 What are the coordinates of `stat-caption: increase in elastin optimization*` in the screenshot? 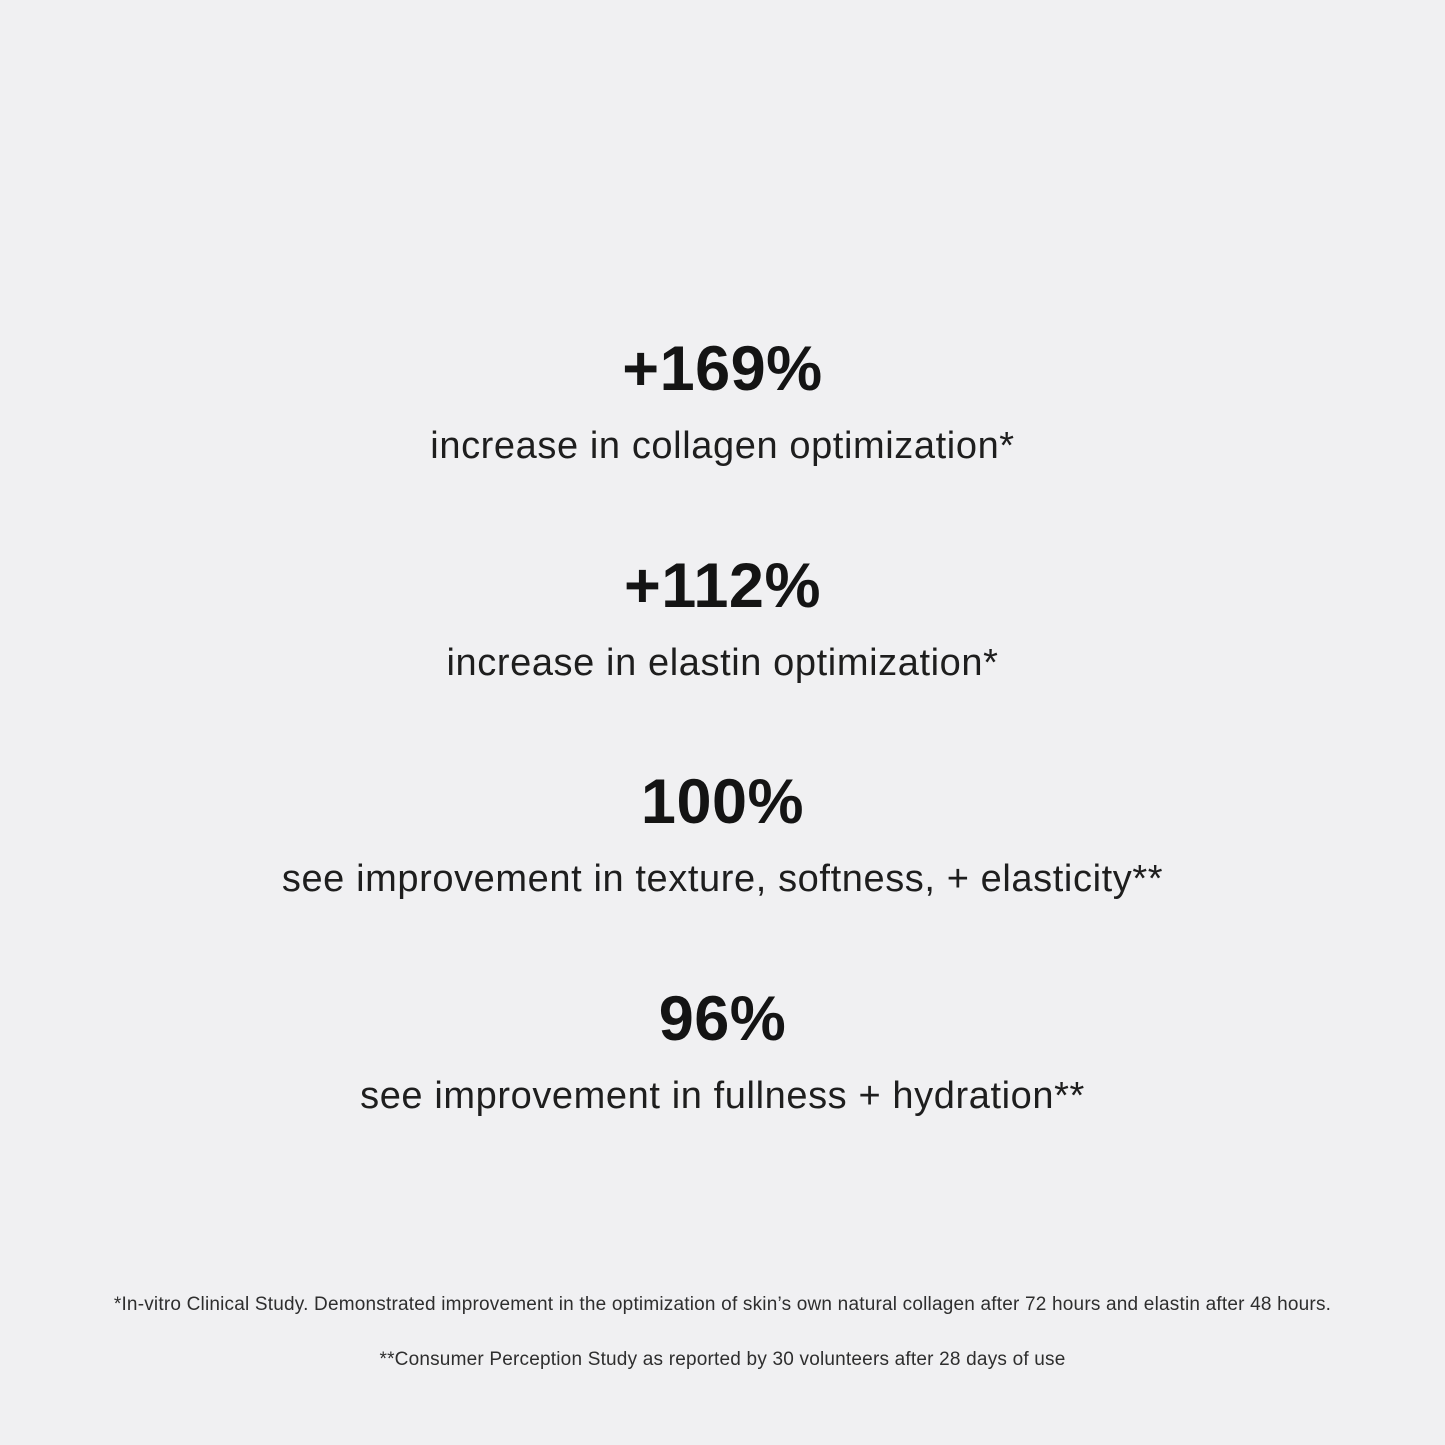 It's located at (722, 662).